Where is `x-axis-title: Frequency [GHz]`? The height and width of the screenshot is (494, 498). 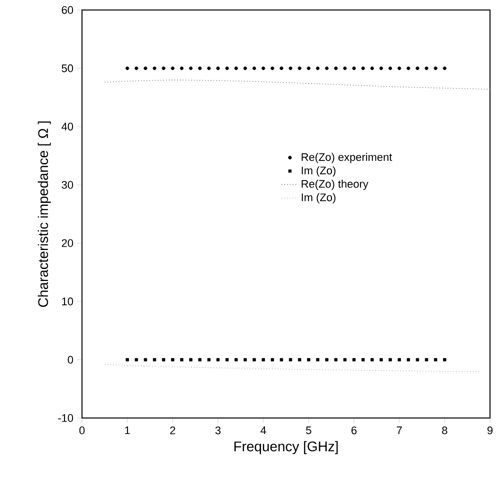
x-axis-title: Frequency [GHz] is located at coordinates (286, 447).